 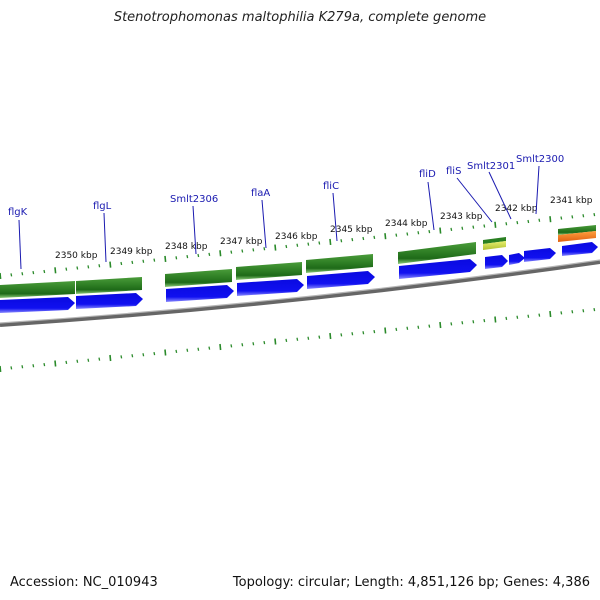 I want to click on gene-label-Smlt2300: Smlt2300, so click(x=540, y=159).